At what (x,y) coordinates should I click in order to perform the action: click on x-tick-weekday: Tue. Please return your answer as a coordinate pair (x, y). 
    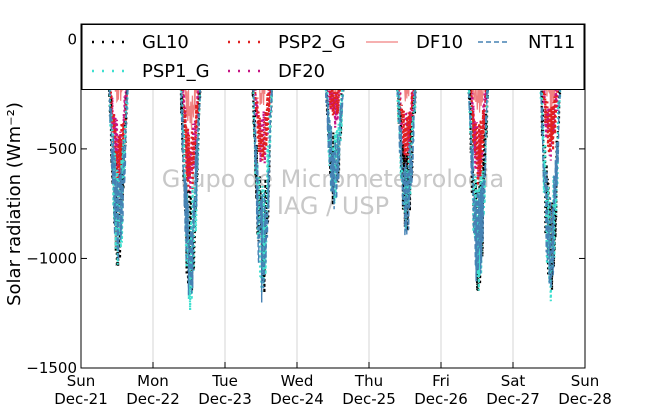
    Looking at the image, I should click on (224, 381).